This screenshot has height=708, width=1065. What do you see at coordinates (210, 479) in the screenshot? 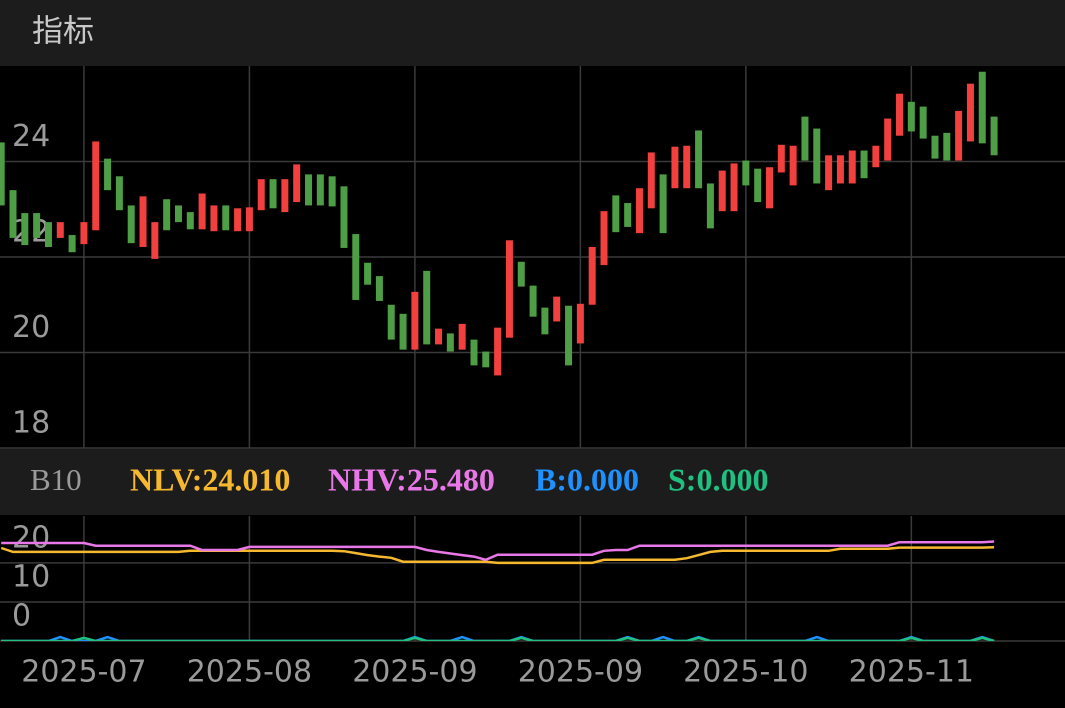
I see `legend-entry: NLV:24.010` at bounding box center [210, 479].